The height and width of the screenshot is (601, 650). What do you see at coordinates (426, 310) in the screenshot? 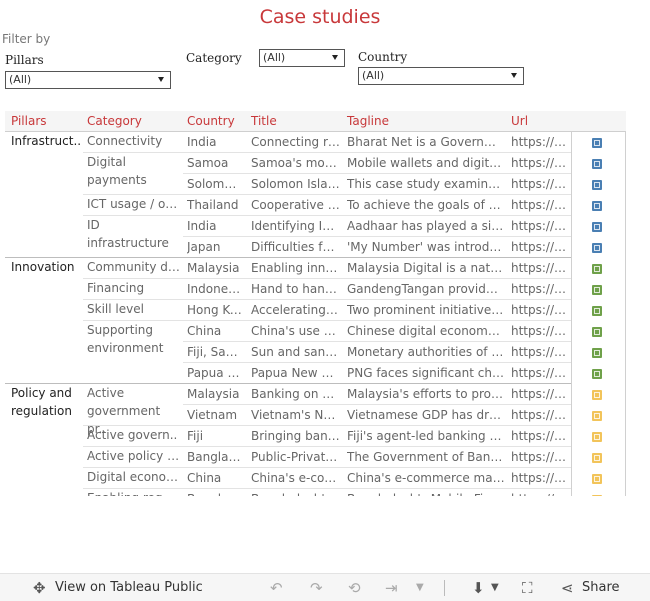
I see `tagline-cell: Two prominent initiatives ..` at bounding box center [426, 310].